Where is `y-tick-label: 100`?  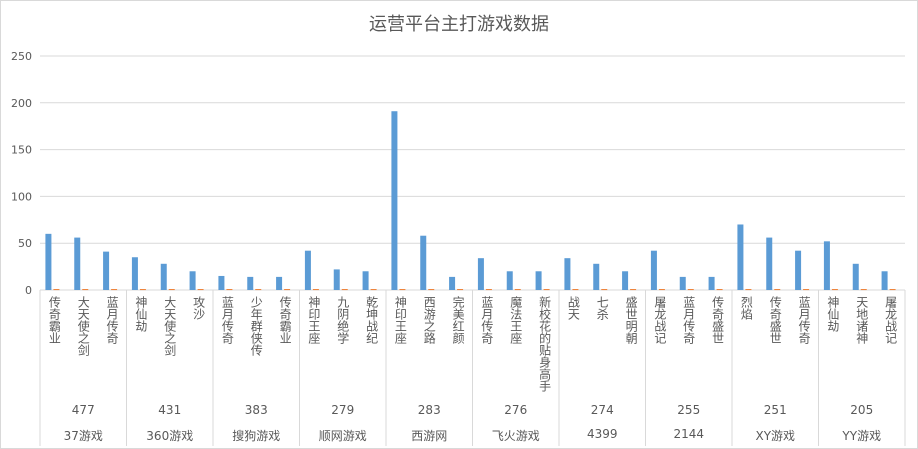 y-tick-label: 100 is located at coordinates (21, 196).